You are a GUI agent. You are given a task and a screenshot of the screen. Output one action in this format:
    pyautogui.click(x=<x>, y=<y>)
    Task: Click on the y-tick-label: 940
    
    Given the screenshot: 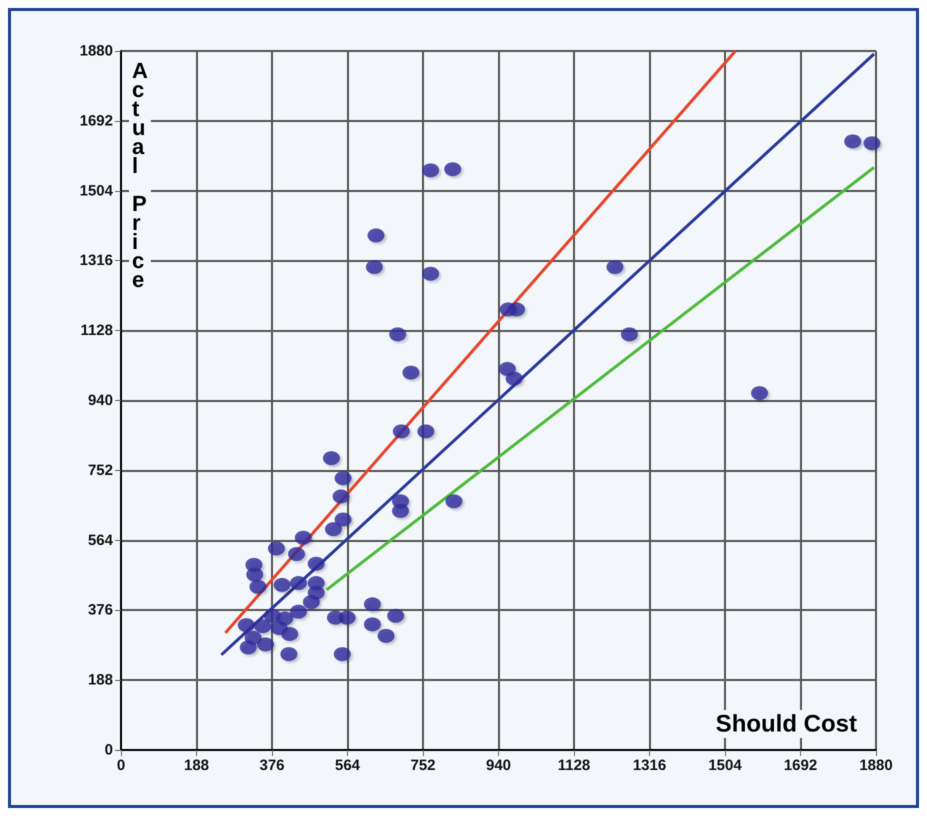 What is the action you would take?
    pyautogui.click(x=100, y=400)
    